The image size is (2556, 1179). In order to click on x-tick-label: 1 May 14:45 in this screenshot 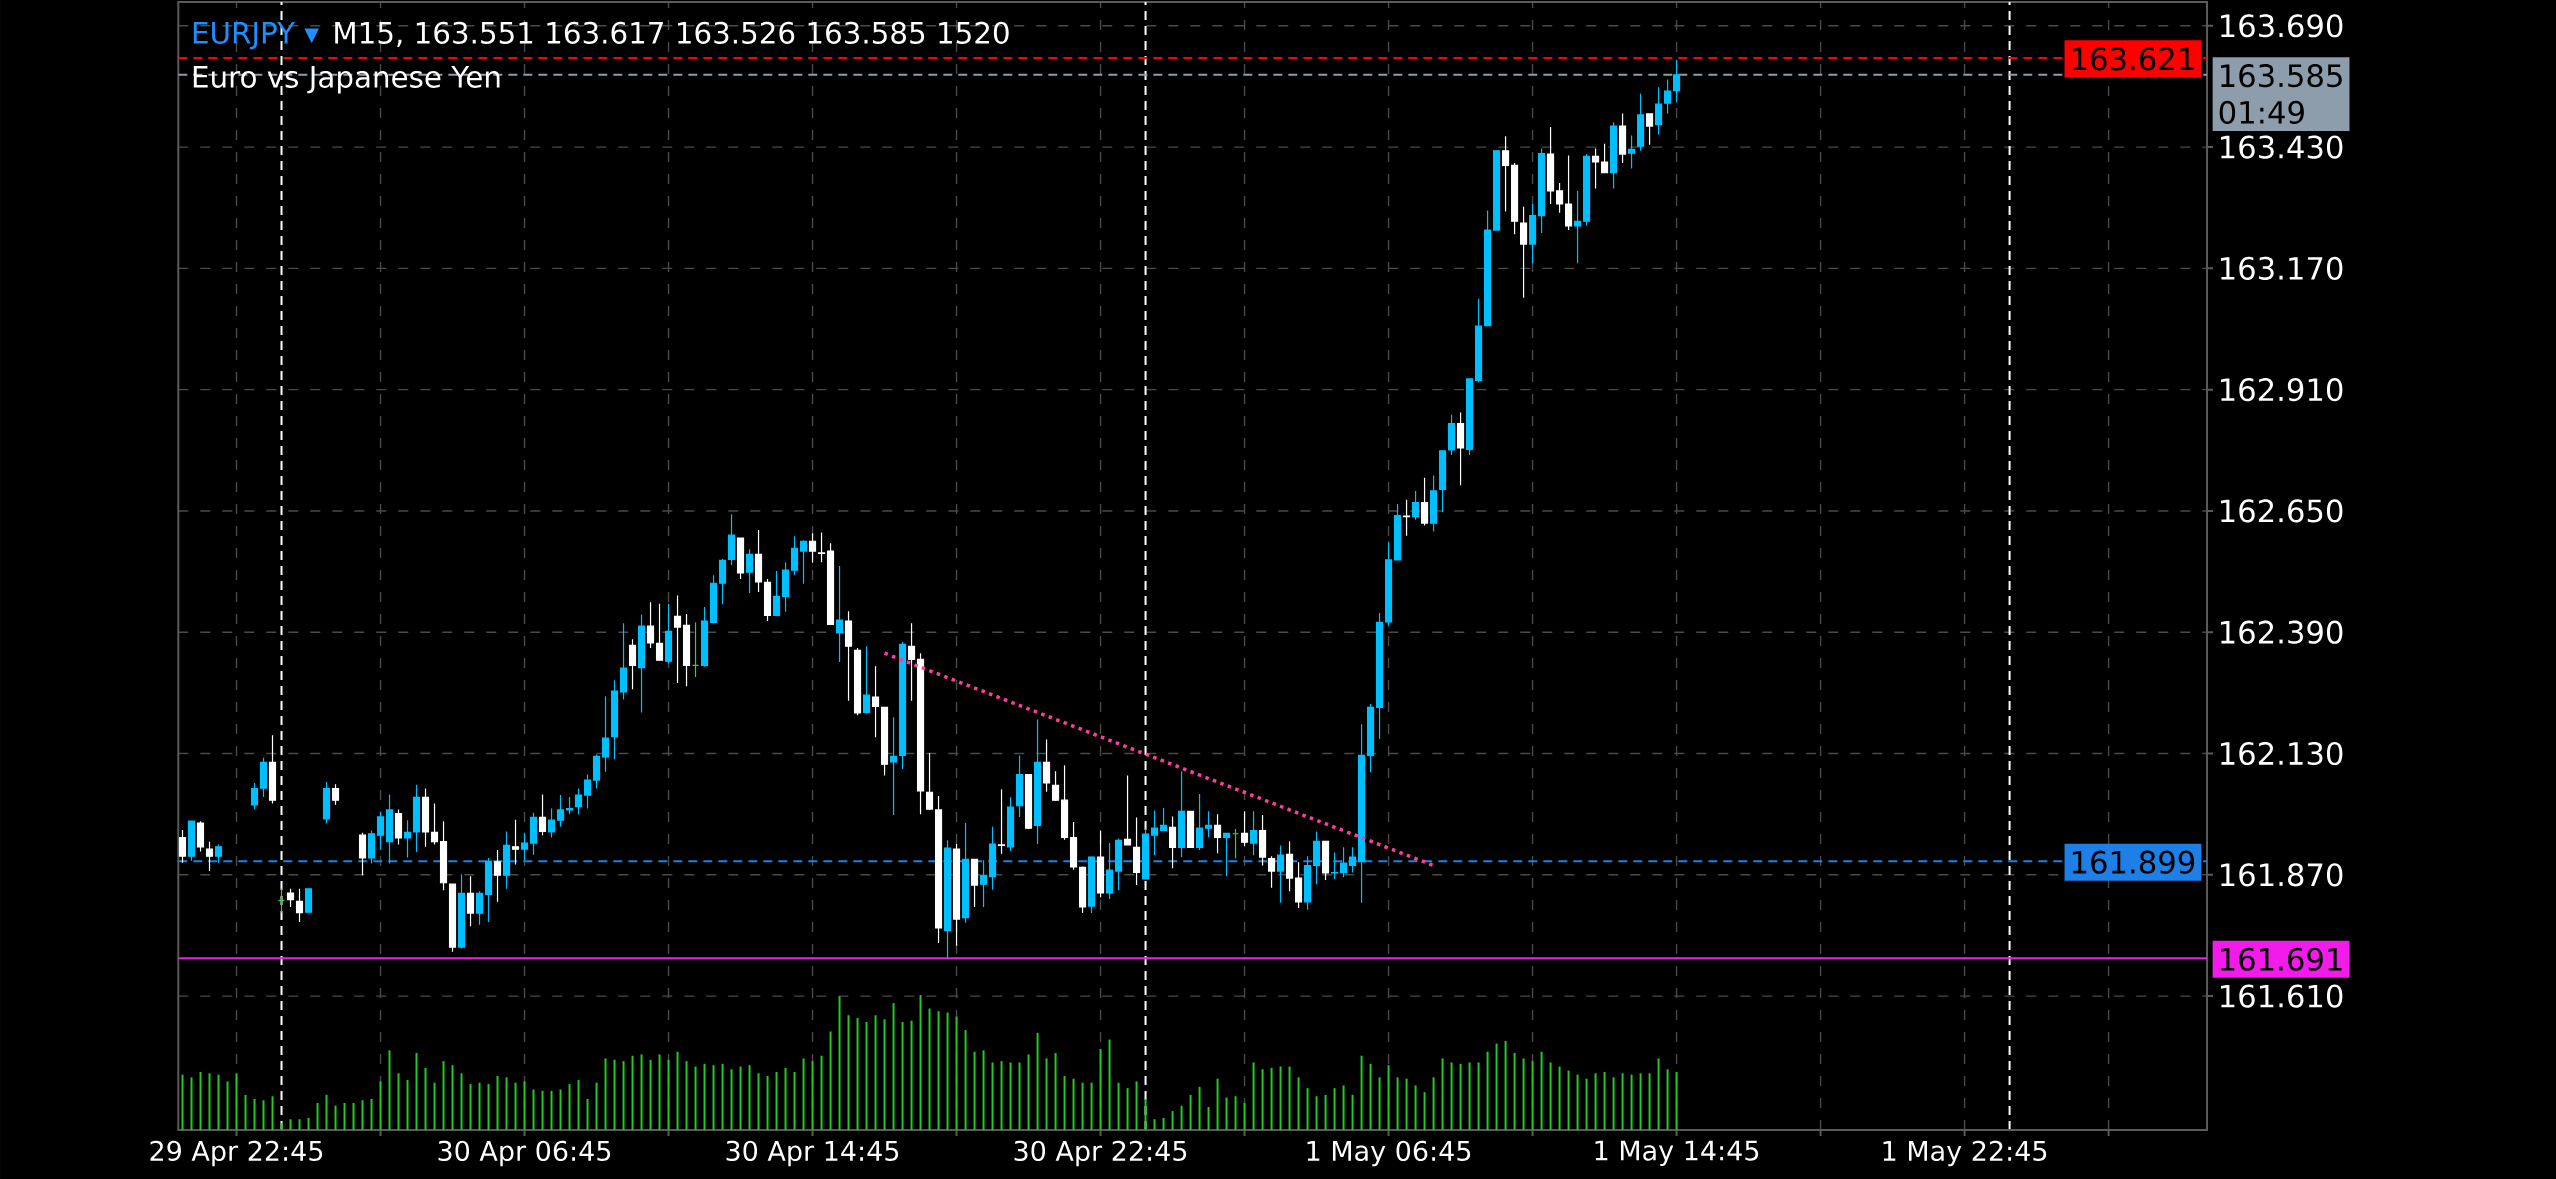, I will do `click(1677, 1153)`.